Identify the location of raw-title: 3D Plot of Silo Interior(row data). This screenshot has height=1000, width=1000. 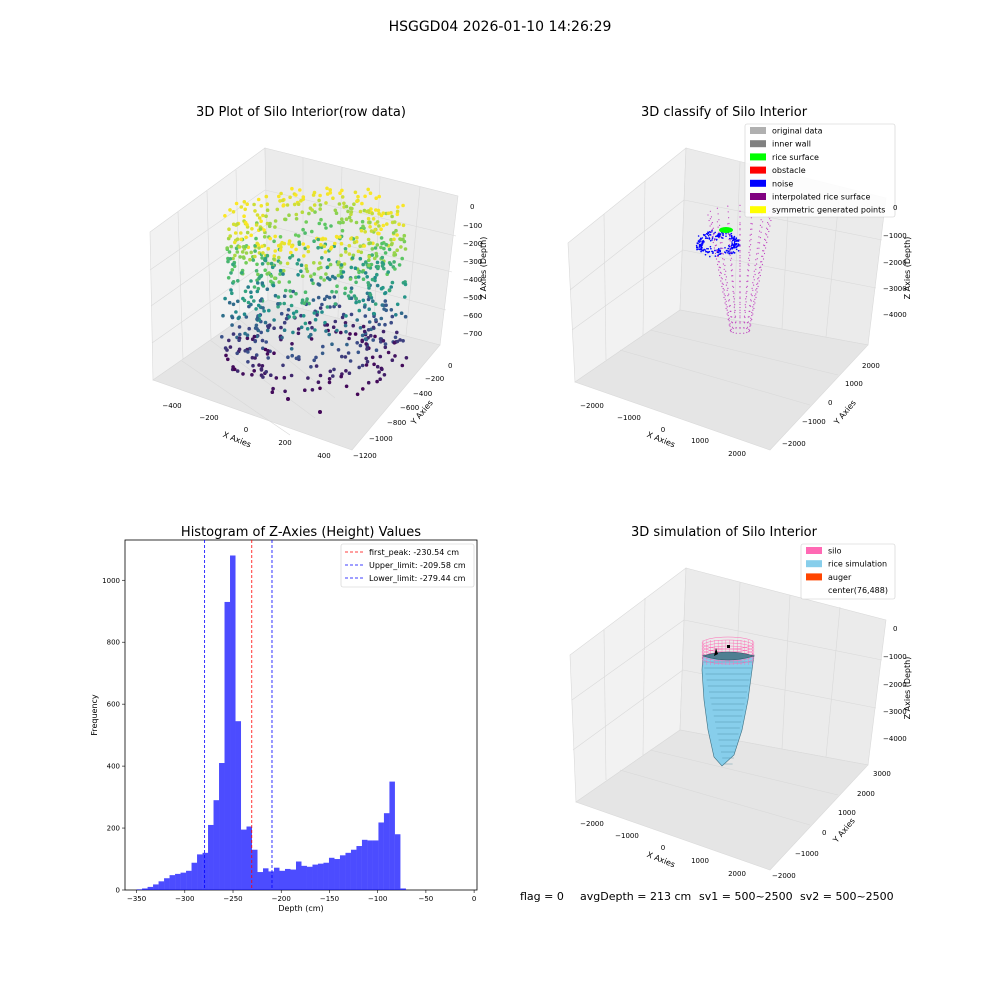
(301, 112).